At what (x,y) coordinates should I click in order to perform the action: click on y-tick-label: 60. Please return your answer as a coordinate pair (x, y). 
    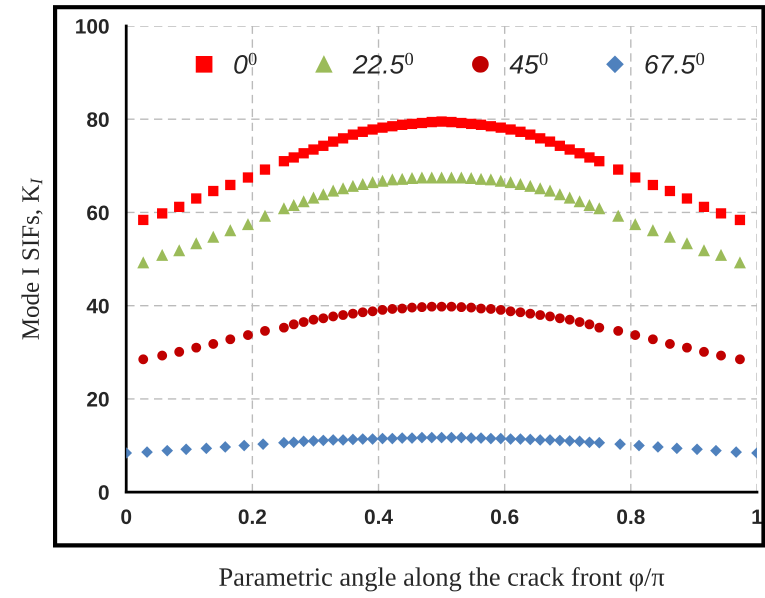
    Looking at the image, I should click on (98, 212).